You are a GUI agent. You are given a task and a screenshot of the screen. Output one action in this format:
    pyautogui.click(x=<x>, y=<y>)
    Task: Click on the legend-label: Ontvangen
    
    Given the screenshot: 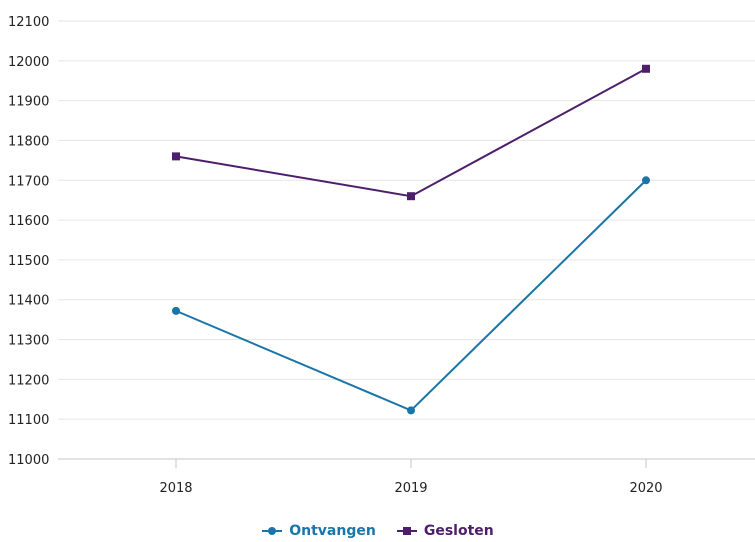 What is the action you would take?
    pyautogui.click(x=332, y=531)
    